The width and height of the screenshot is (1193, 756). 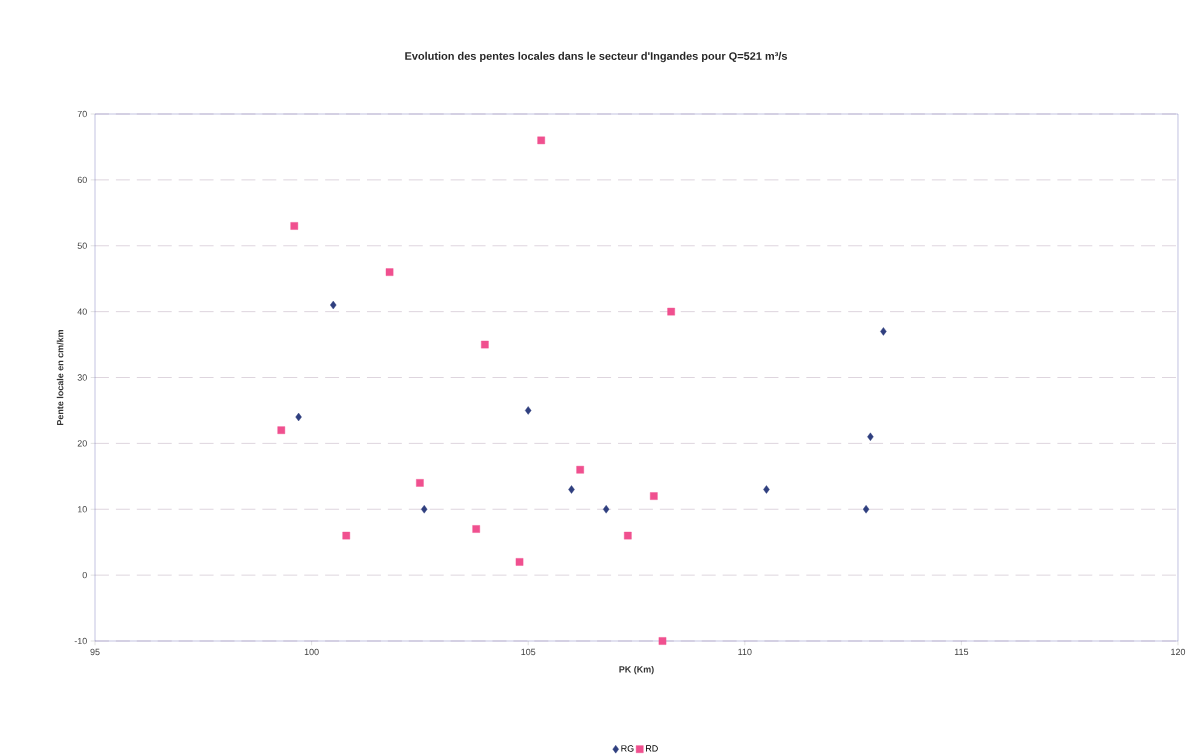 What do you see at coordinates (627, 748) in the screenshot?
I see `legend-label: RG` at bounding box center [627, 748].